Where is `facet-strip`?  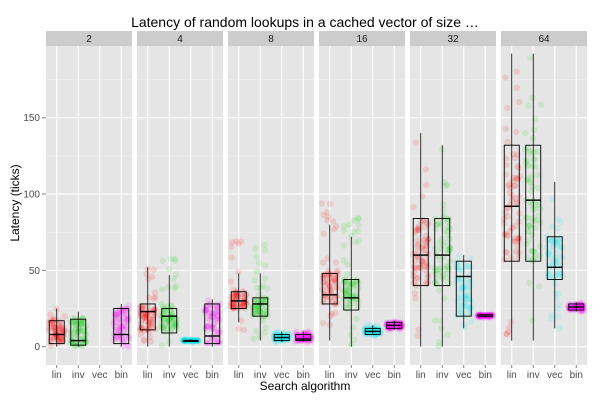 facet-strip is located at coordinates (453, 38).